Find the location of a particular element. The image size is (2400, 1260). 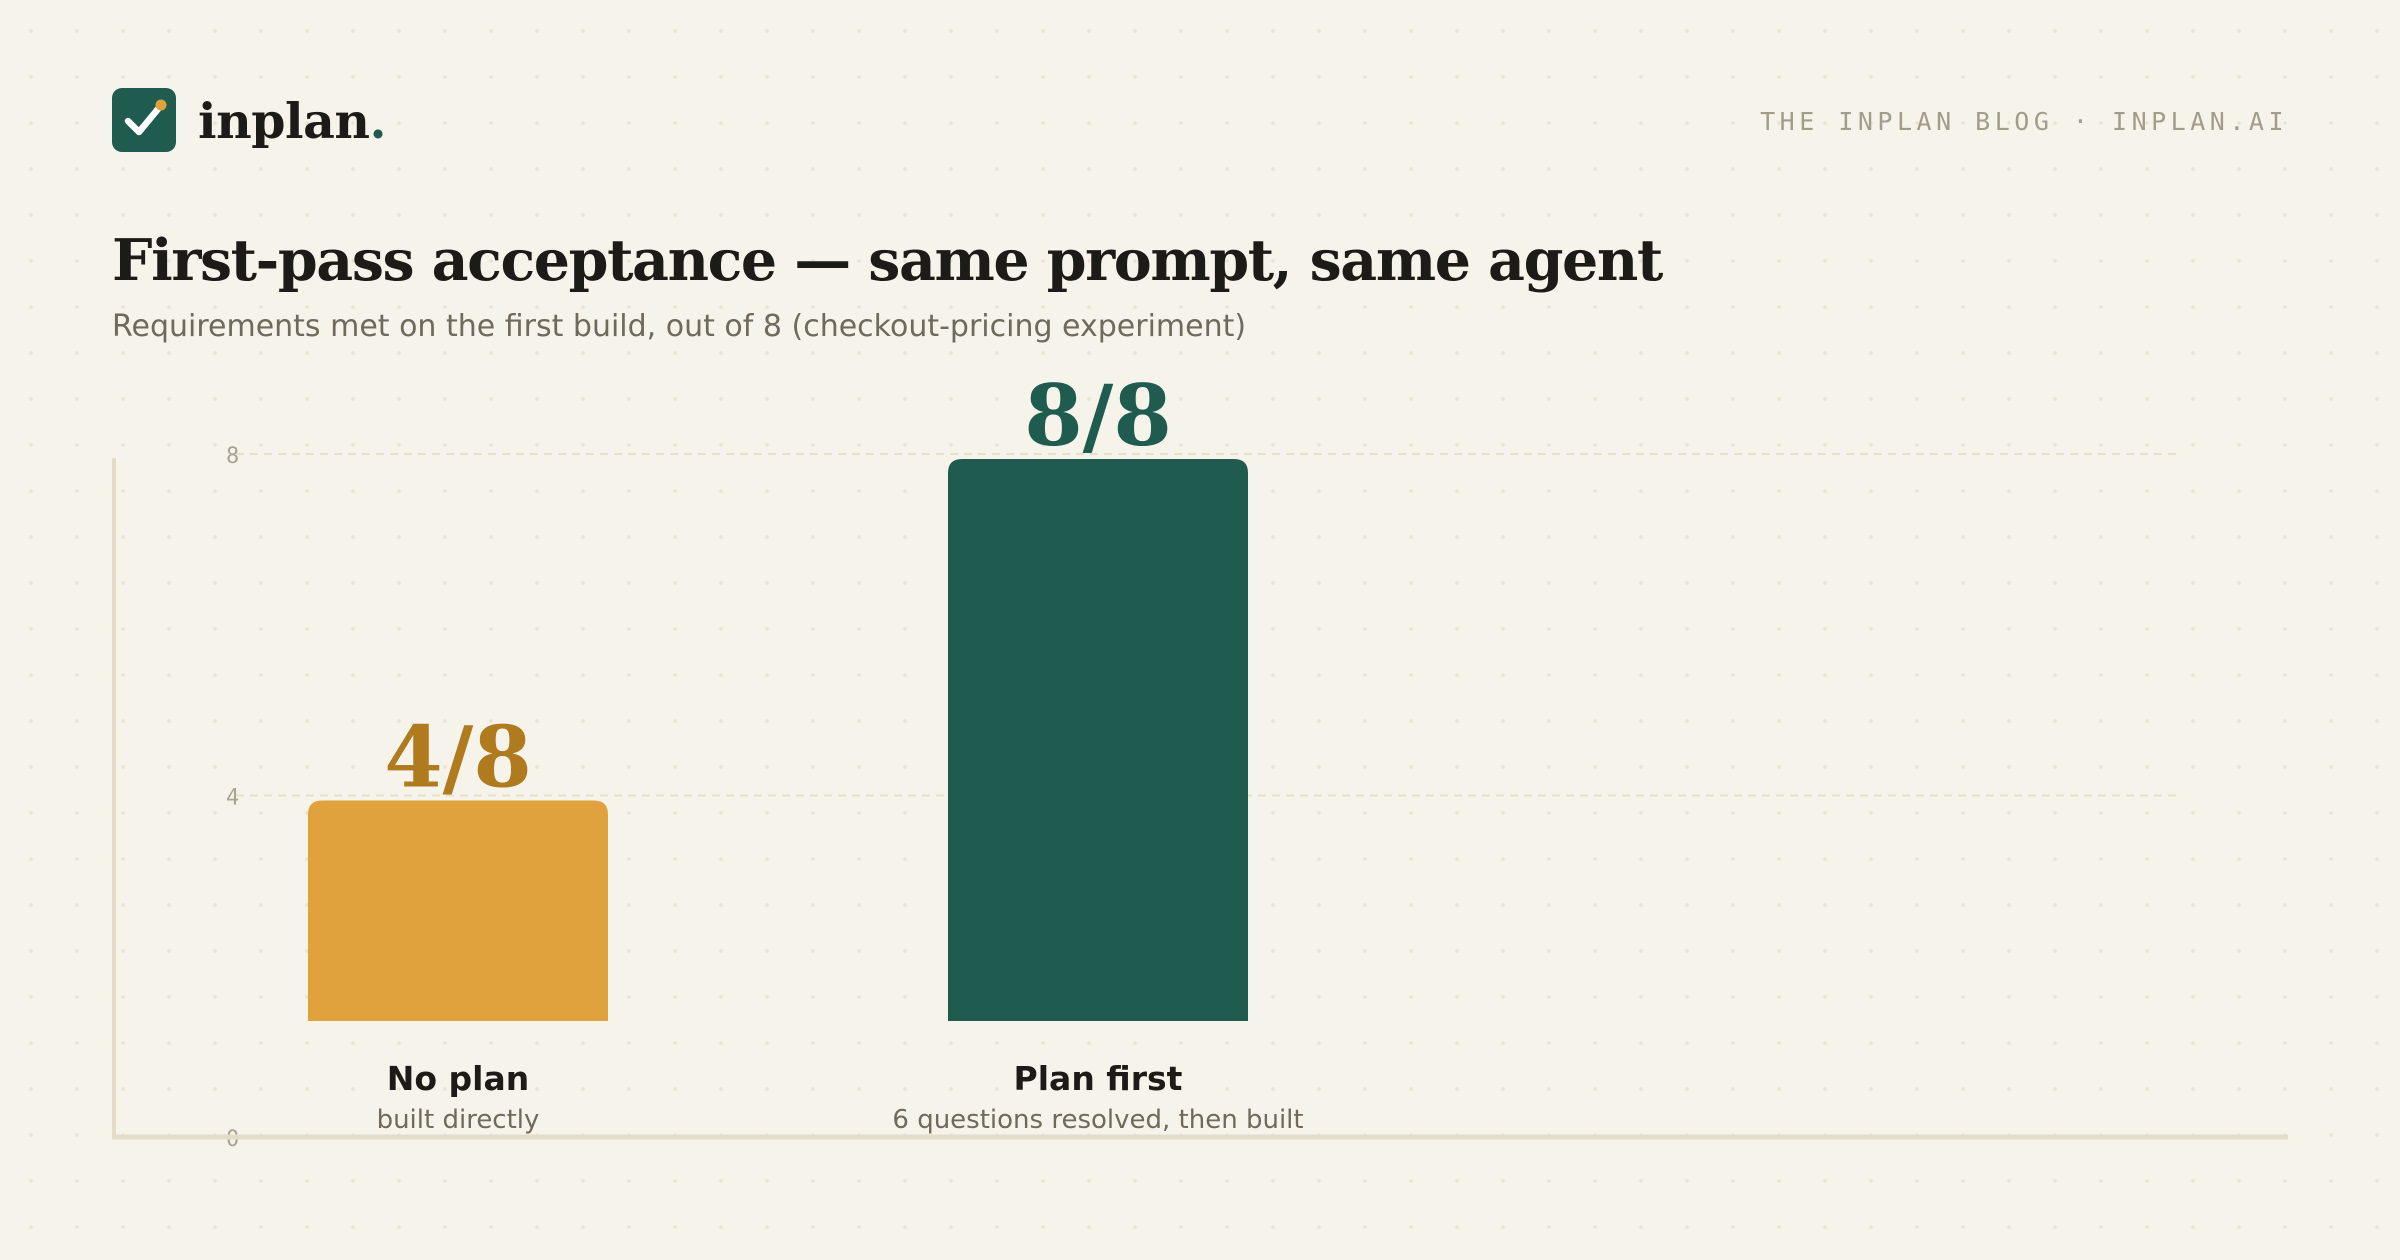

bar-value-label: 8/8 is located at coordinates (1098, 415).